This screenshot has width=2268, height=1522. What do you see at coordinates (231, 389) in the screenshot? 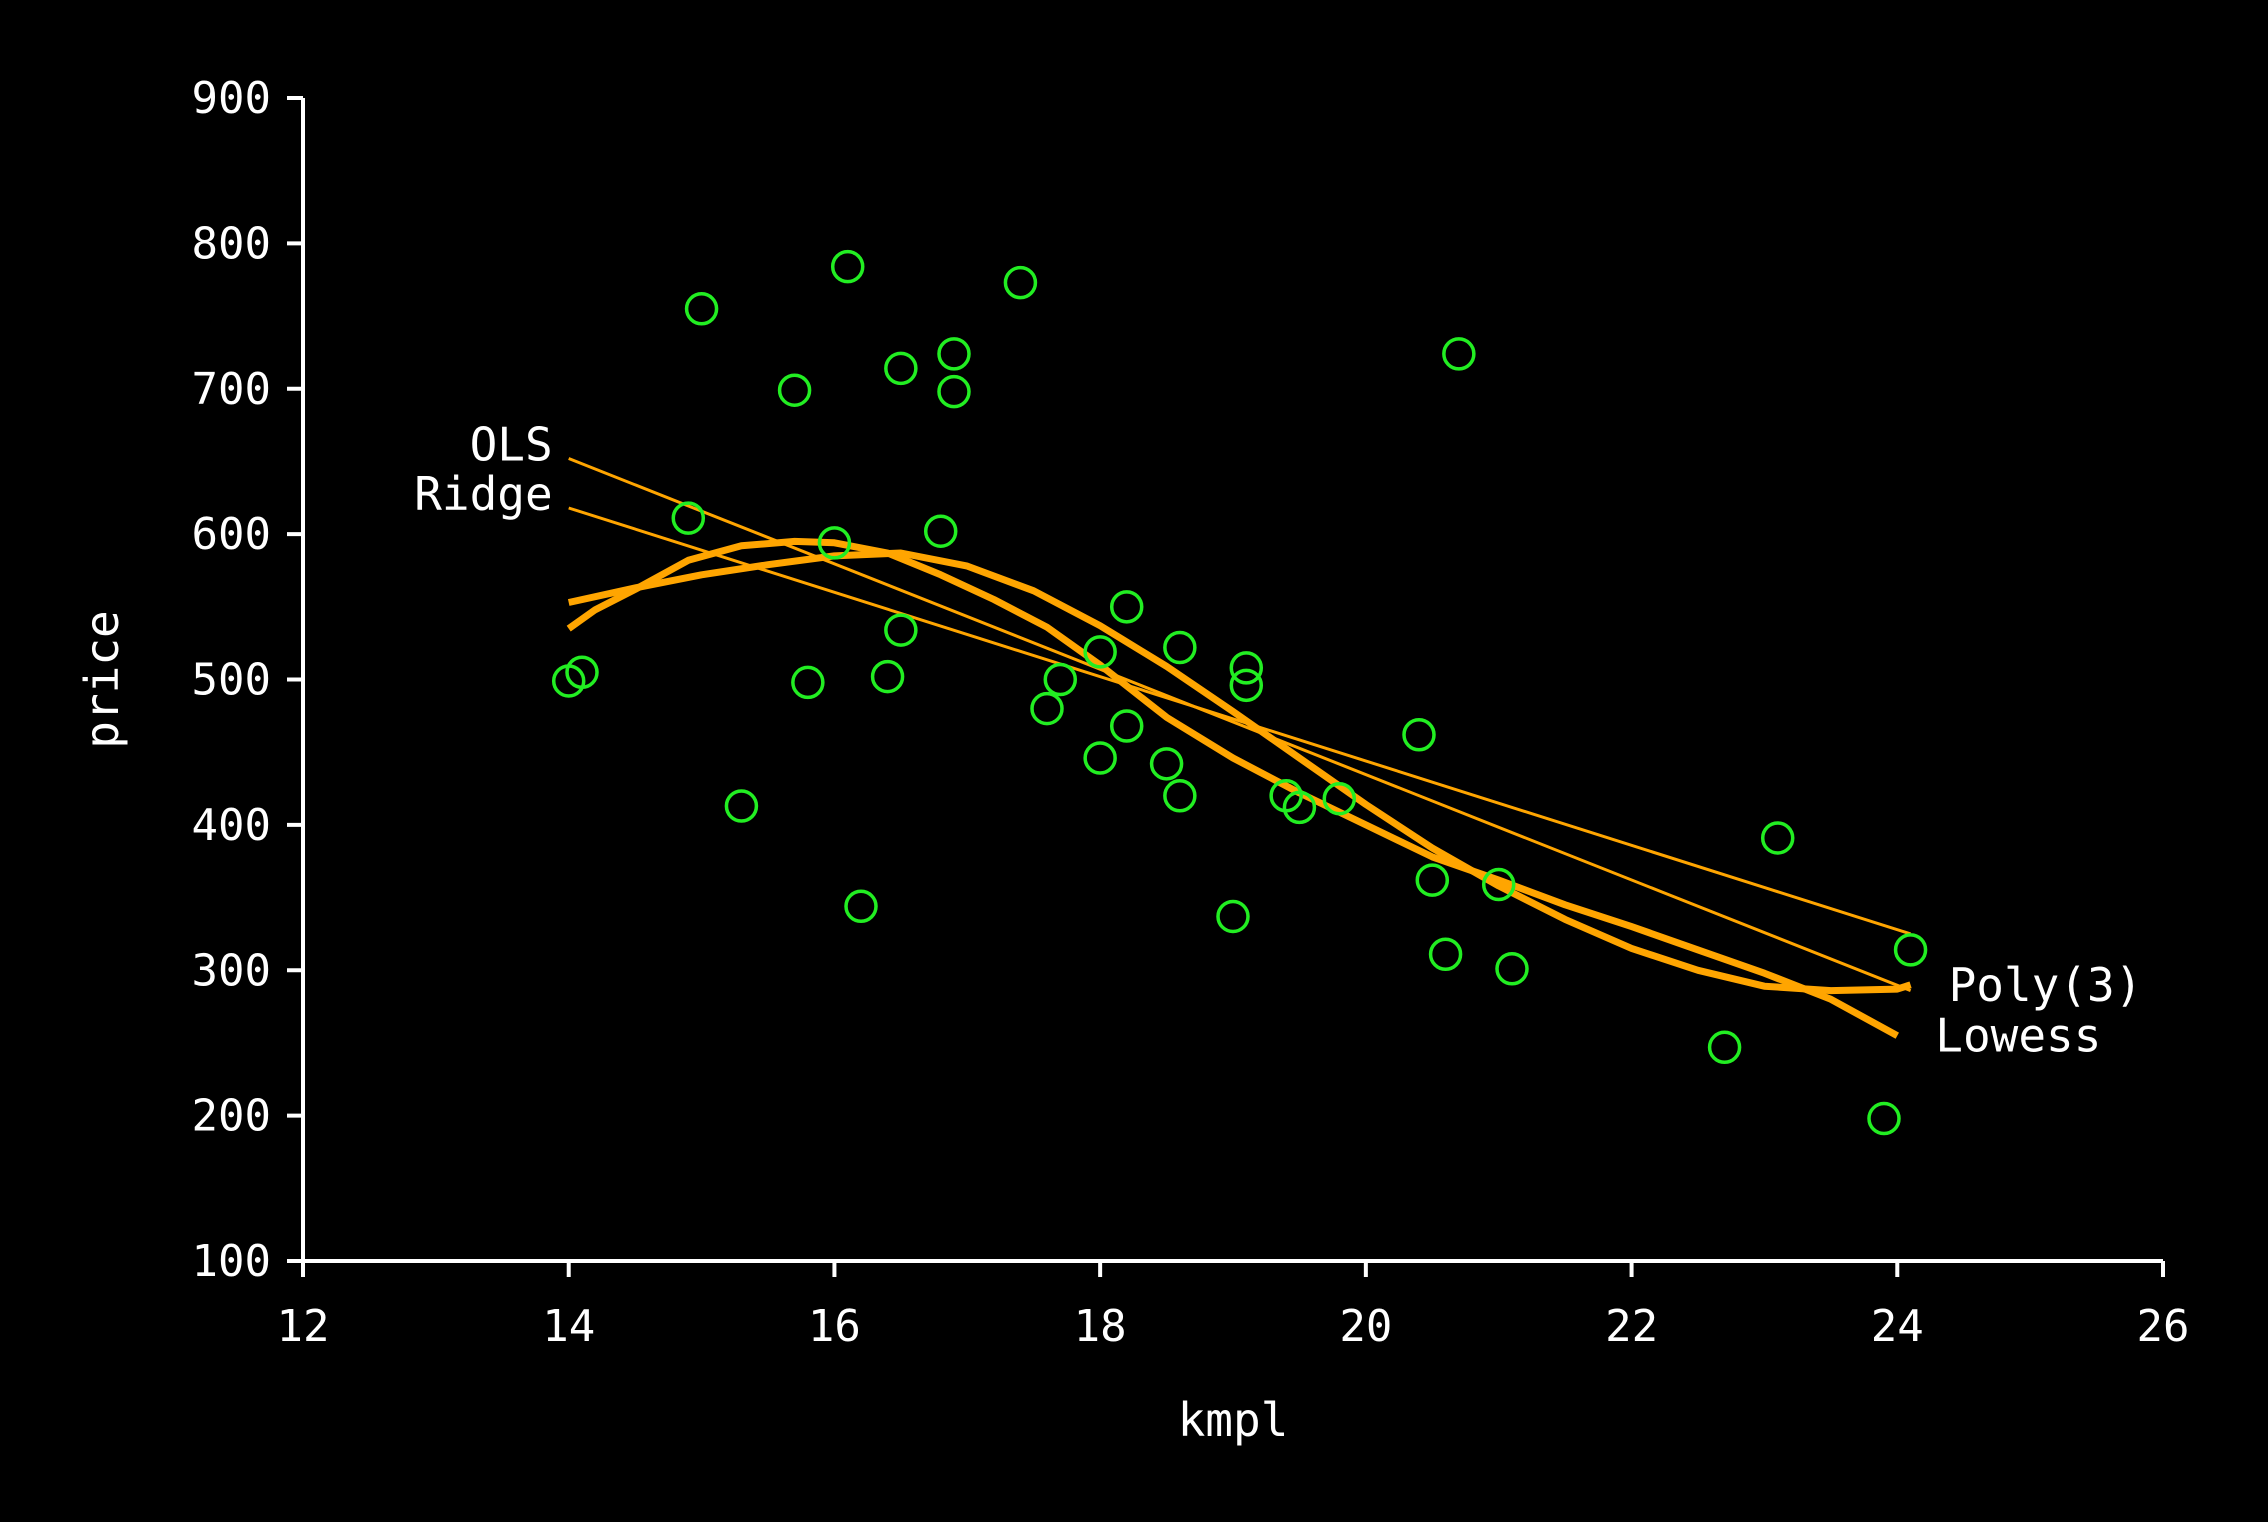
I see `y-tick-label: 700` at bounding box center [231, 389].